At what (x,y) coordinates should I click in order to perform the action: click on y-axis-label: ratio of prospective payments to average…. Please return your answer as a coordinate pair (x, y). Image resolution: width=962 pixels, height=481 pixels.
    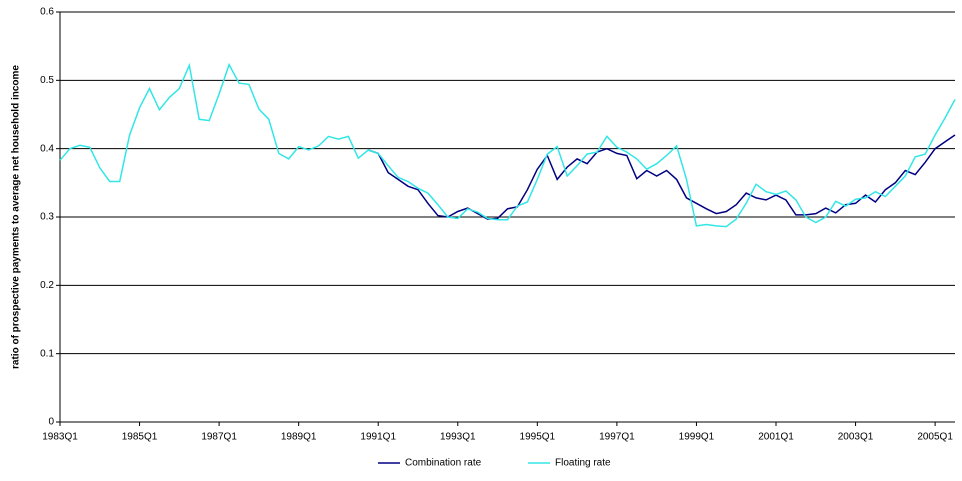
    Looking at the image, I should click on (16, 217).